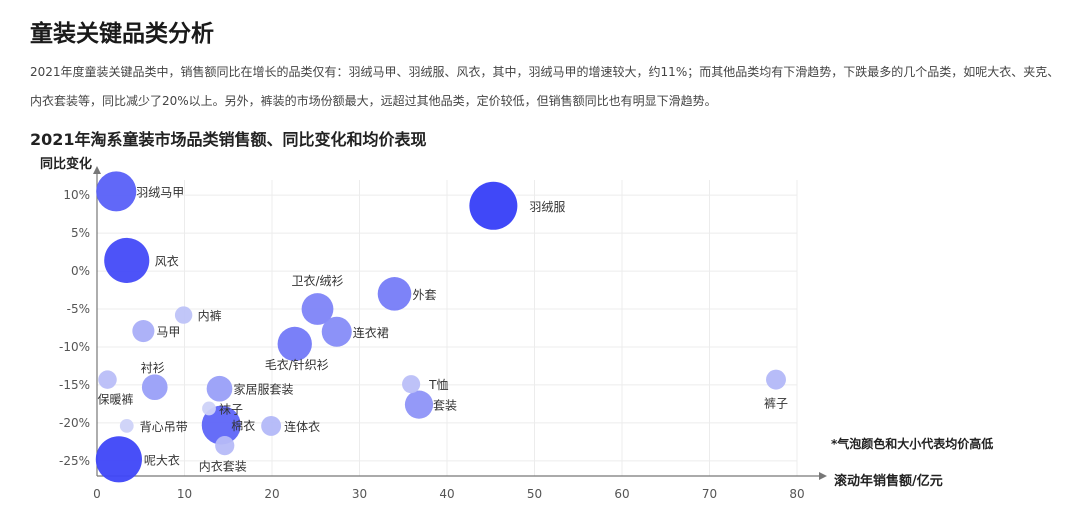  What do you see at coordinates (97, 170) in the screenshot?
I see `y-axis-arrow` at bounding box center [97, 170].